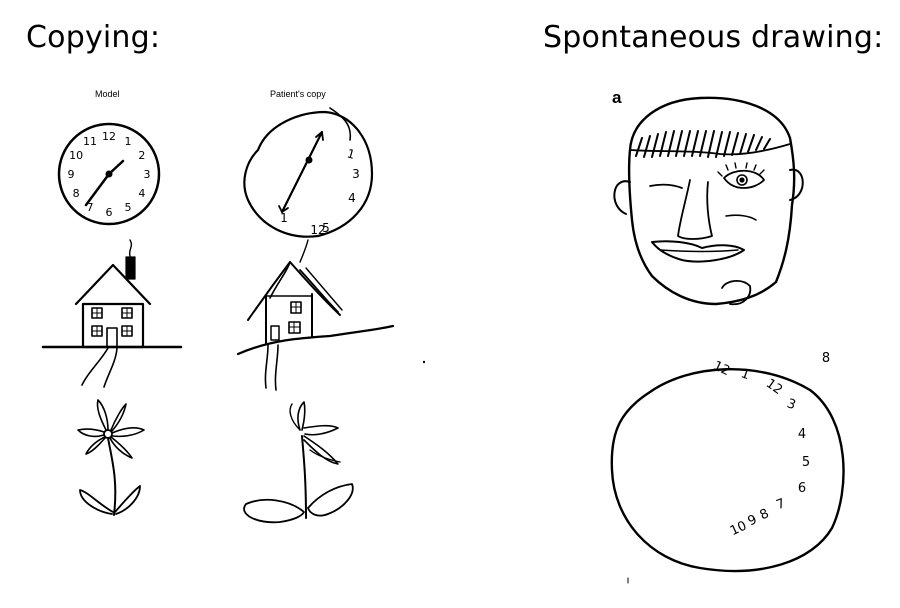  I want to click on patient-clock-numeral: 5, so click(326, 228).